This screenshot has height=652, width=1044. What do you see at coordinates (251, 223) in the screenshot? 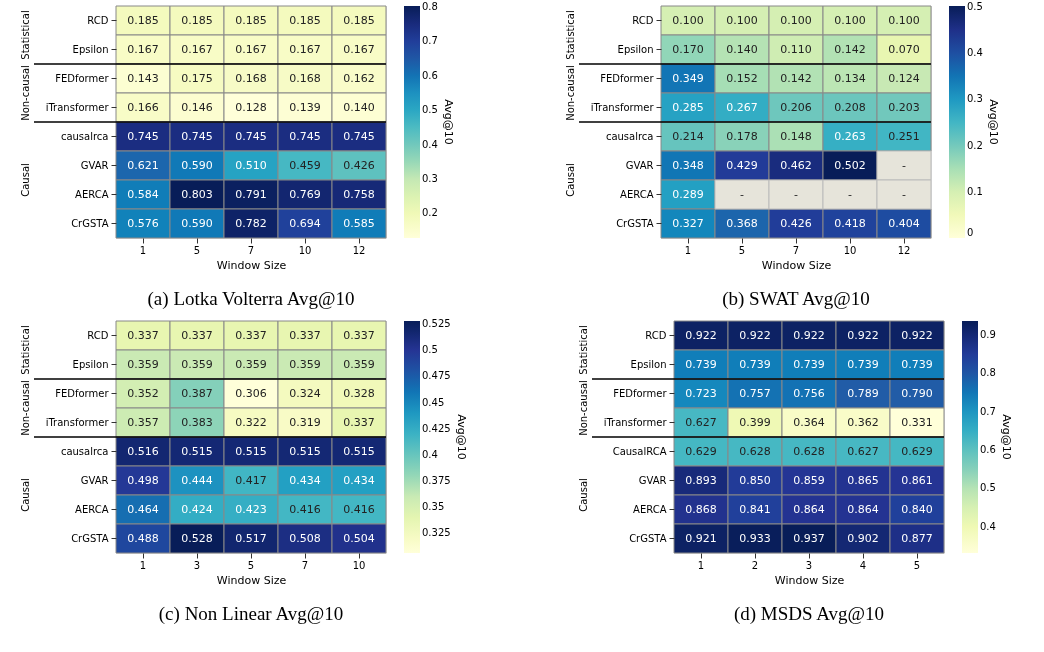
I see `data-label: 0.782` at bounding box center [251, 223].